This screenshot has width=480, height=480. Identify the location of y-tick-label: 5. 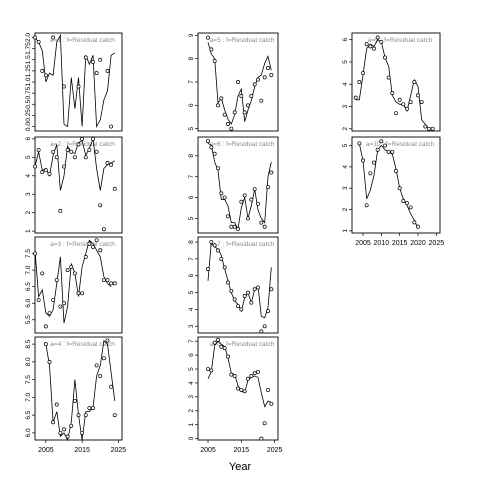
(191, 369).